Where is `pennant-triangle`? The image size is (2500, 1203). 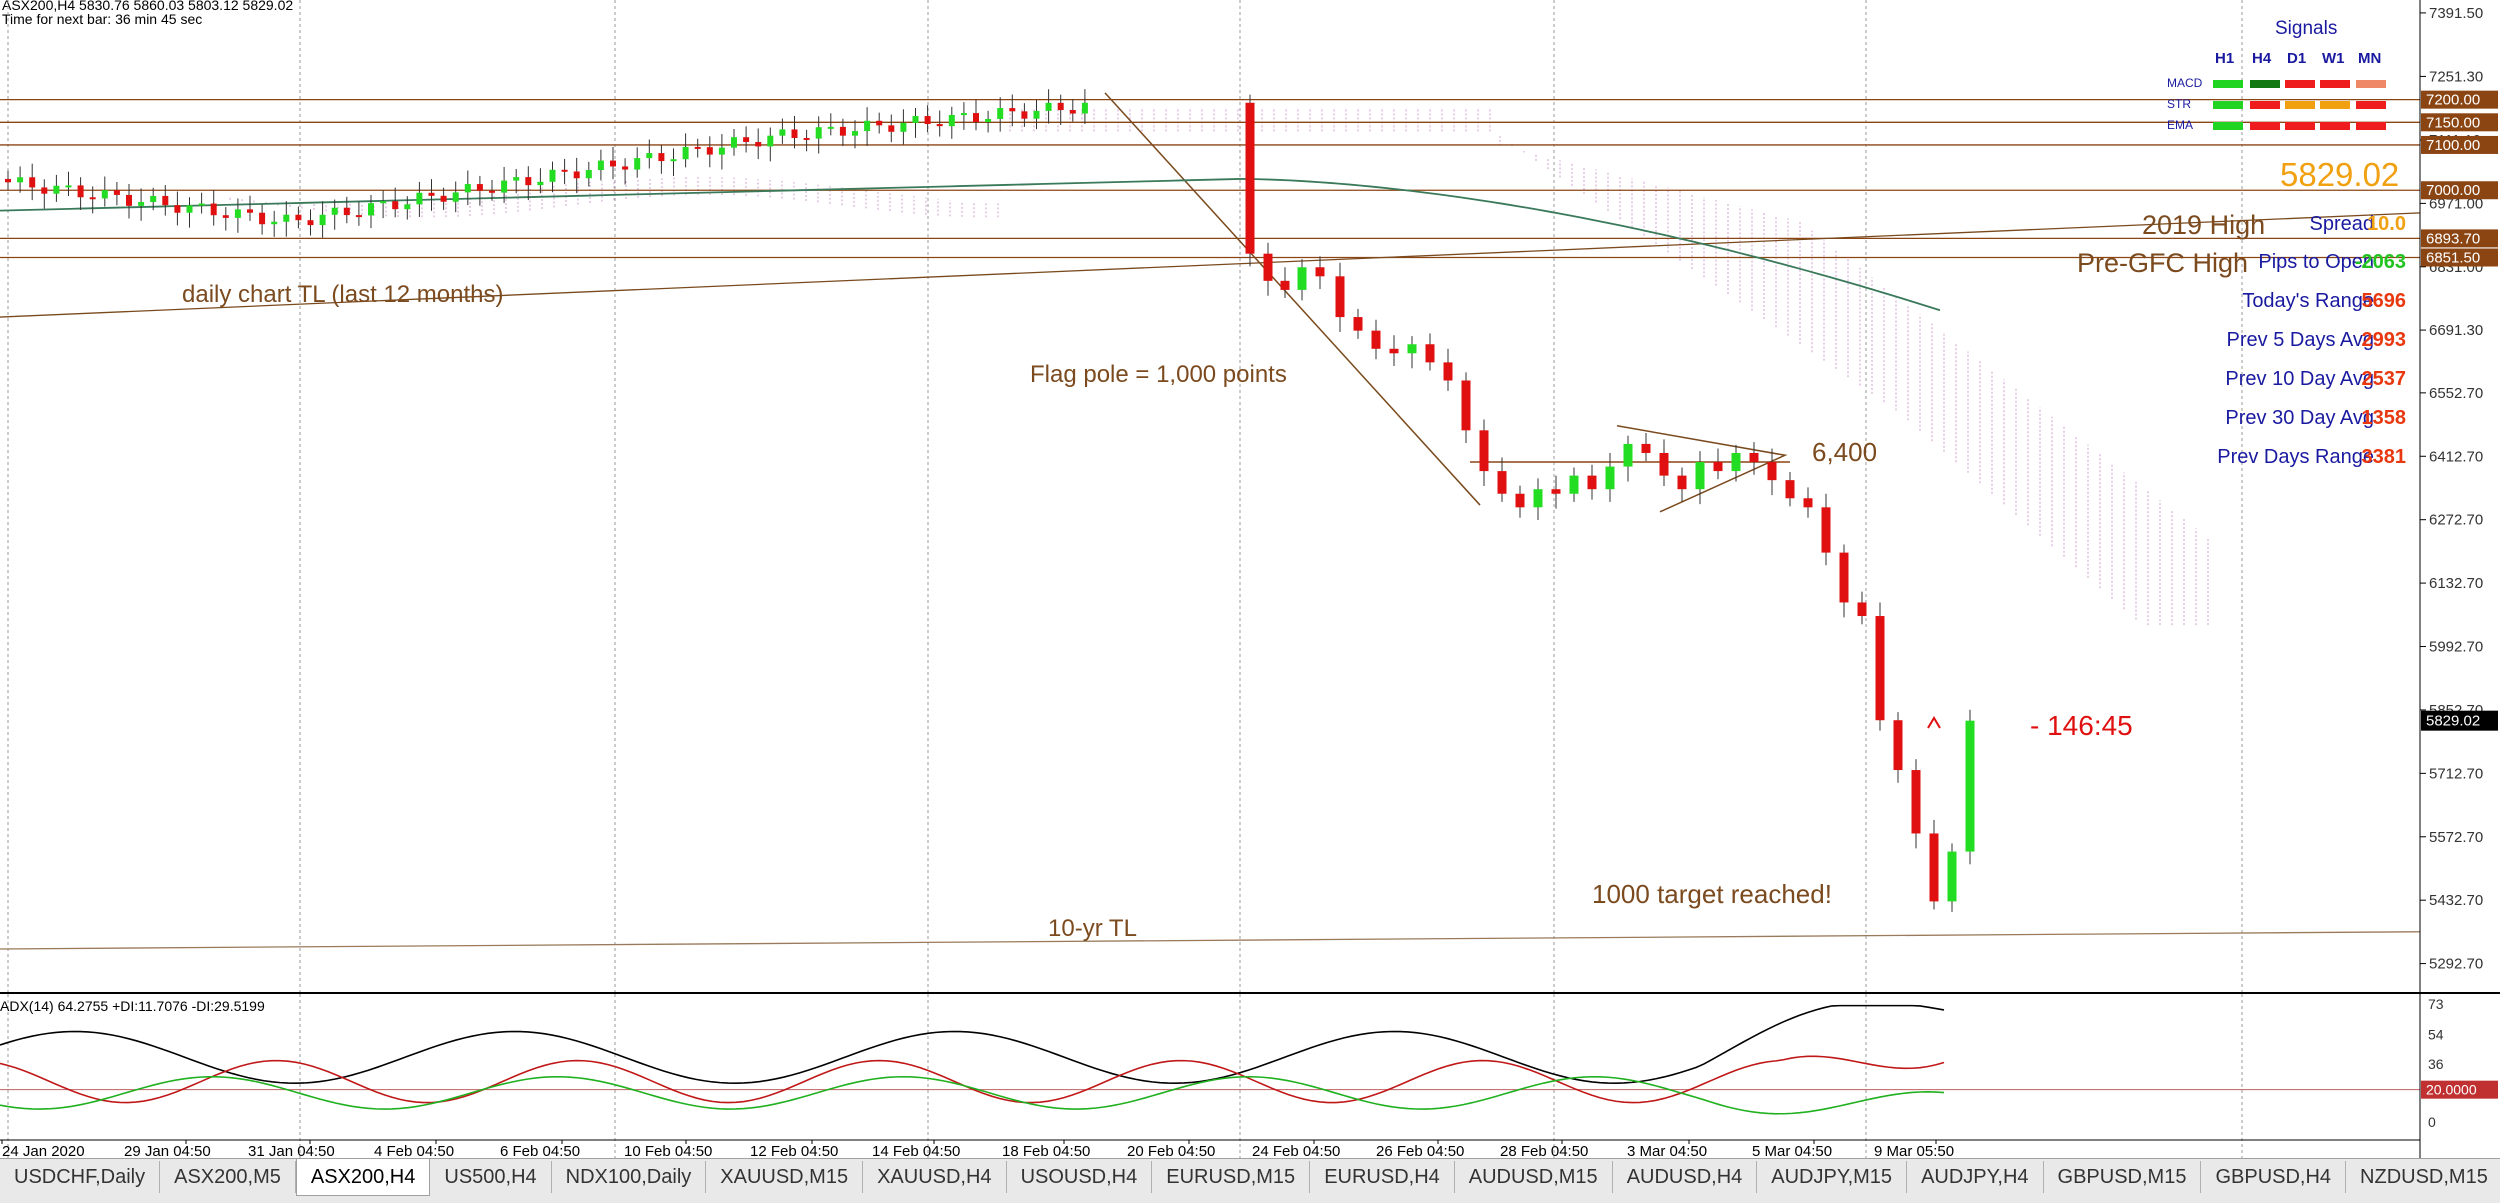 pennant-triangle is located at coordinates (1702, 469).